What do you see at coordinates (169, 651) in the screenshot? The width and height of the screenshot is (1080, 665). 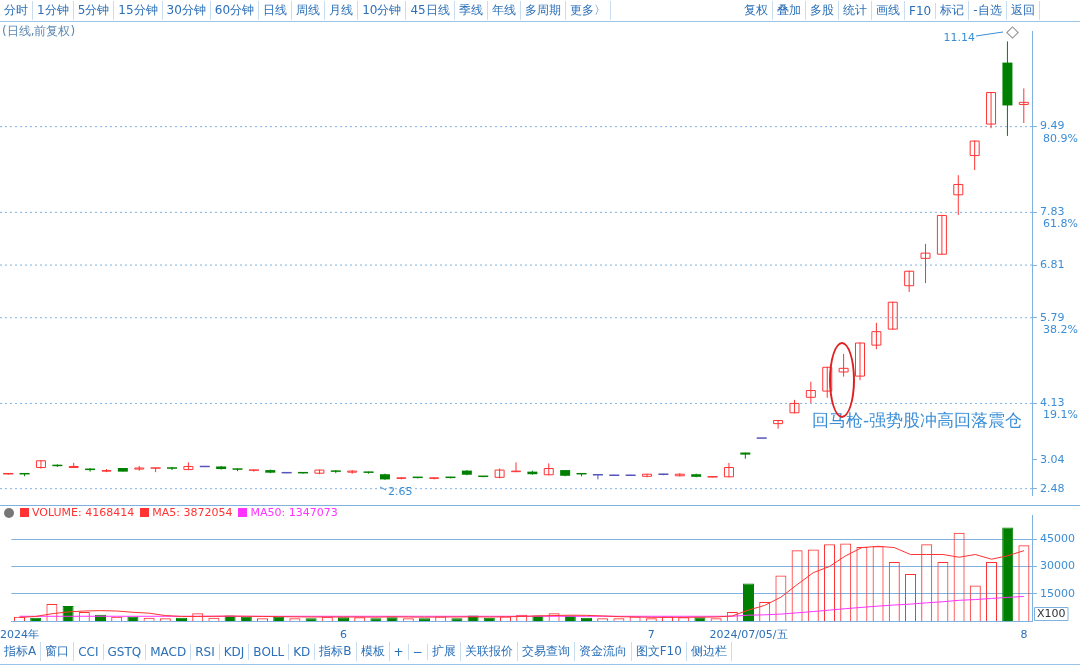 I see `text: MACD` at bounding box center [169, 651].